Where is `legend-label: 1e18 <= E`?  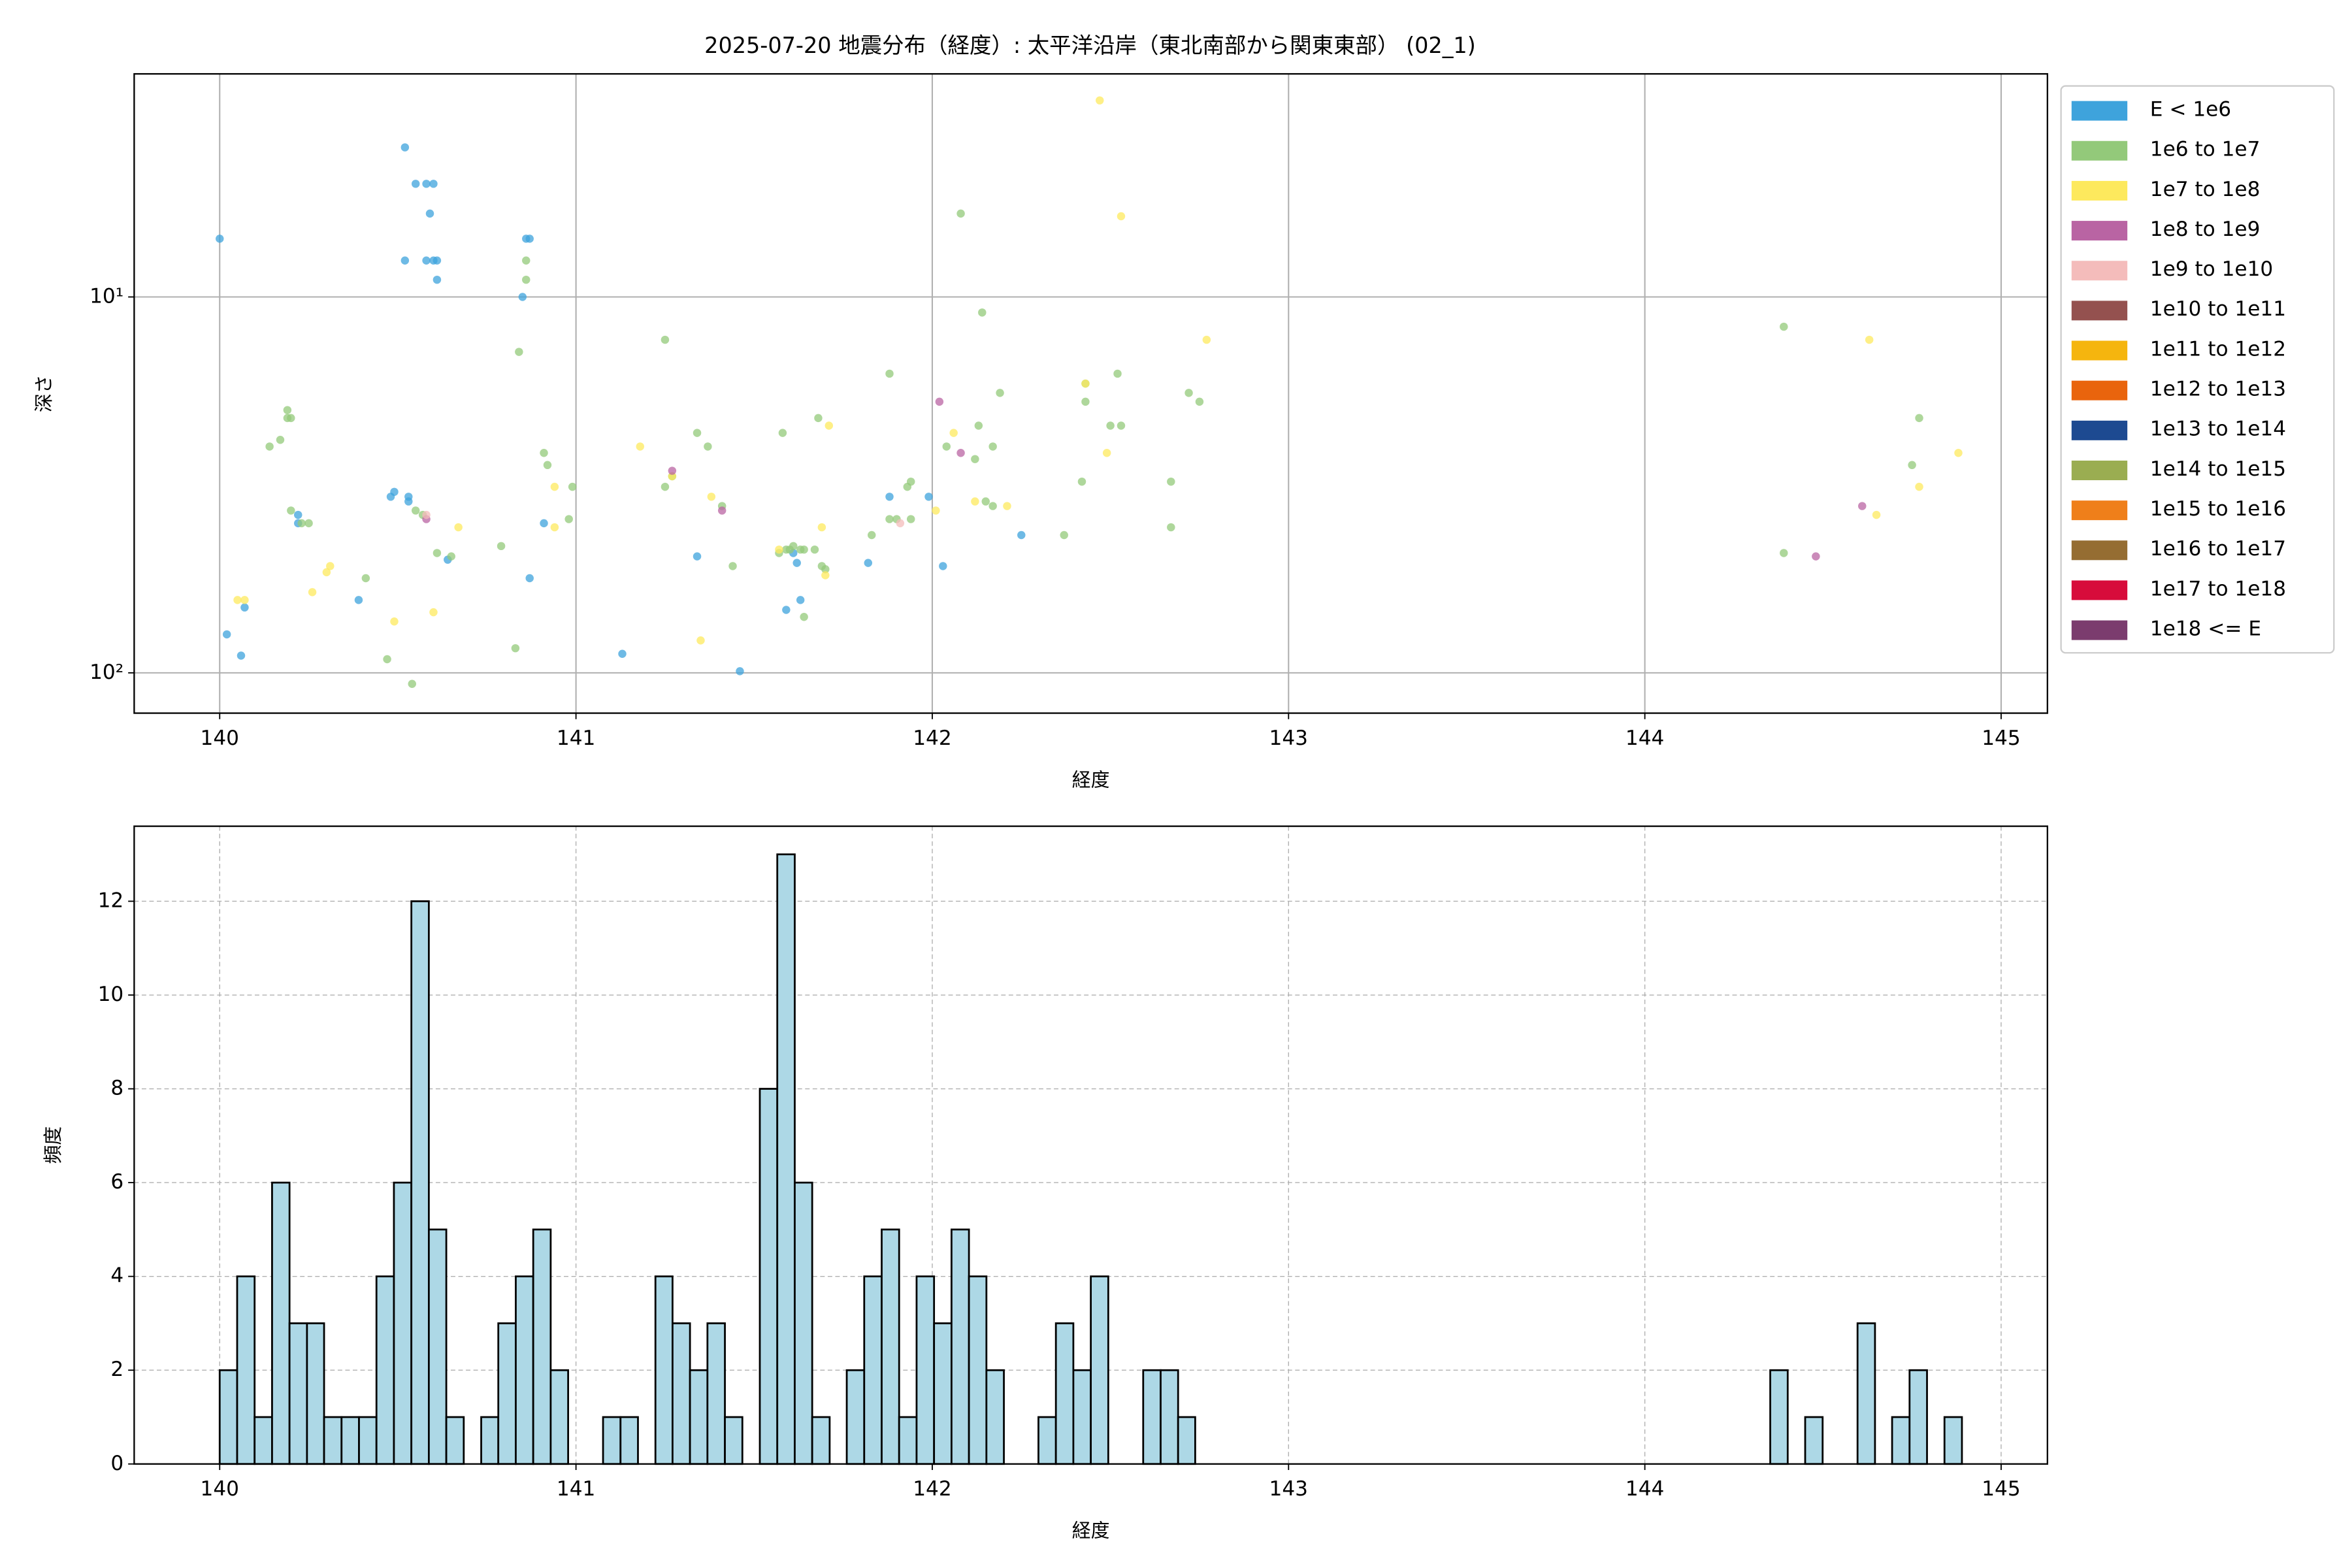 legend-label: 1e18 <= E is located at coordinates (2205, 628).